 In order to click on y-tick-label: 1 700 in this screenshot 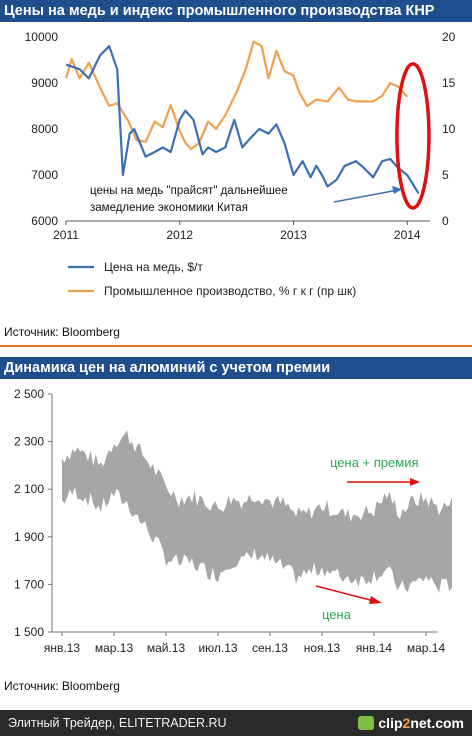, I will do `click(29, 584)`.